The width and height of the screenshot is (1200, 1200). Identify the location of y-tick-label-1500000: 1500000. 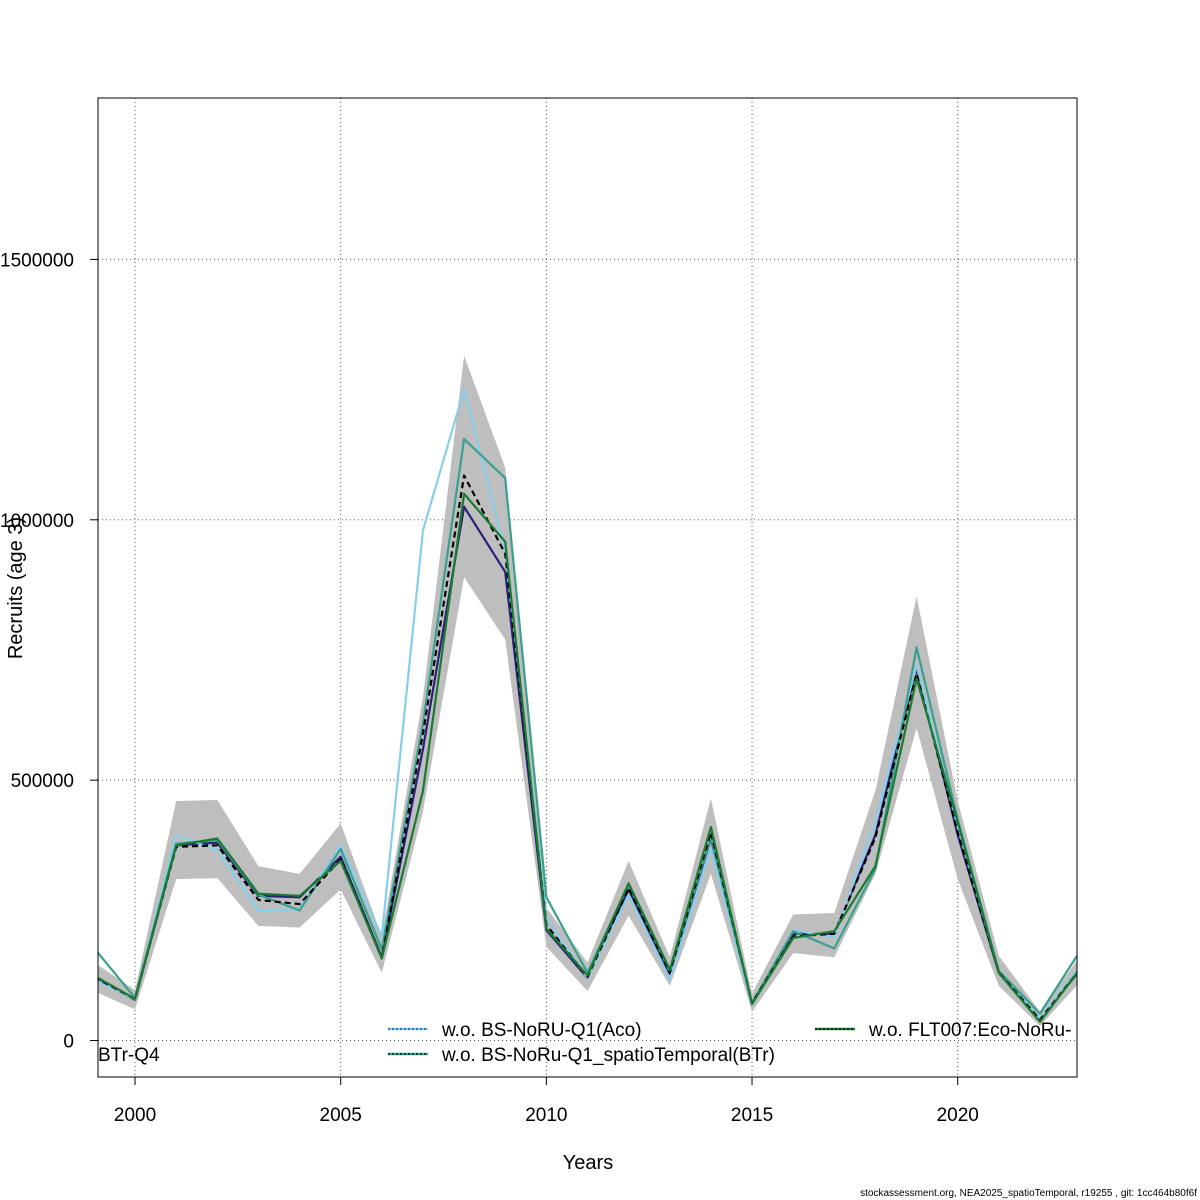
(37, 260).